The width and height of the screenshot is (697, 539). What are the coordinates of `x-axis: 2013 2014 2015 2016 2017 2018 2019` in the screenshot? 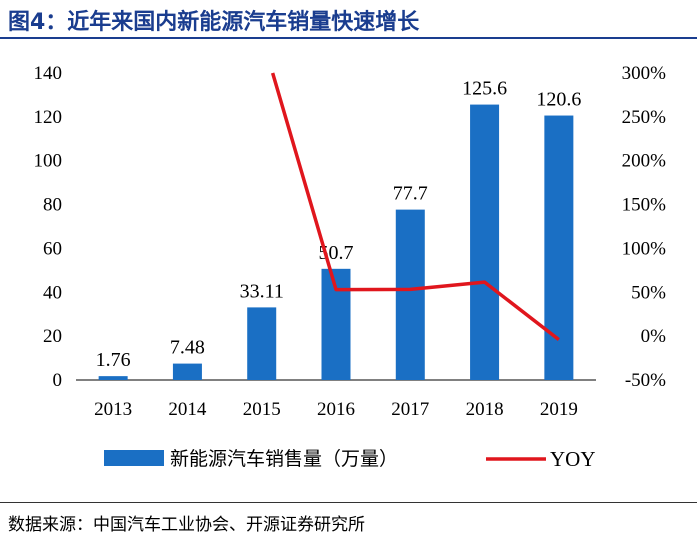 It's located at (336, 409).